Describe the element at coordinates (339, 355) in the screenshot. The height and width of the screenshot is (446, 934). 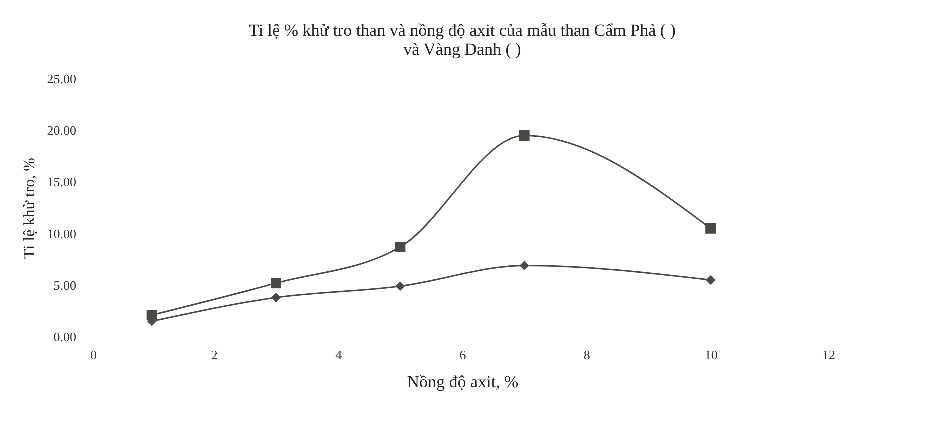
I see `x-tick-label: 4` at that location.